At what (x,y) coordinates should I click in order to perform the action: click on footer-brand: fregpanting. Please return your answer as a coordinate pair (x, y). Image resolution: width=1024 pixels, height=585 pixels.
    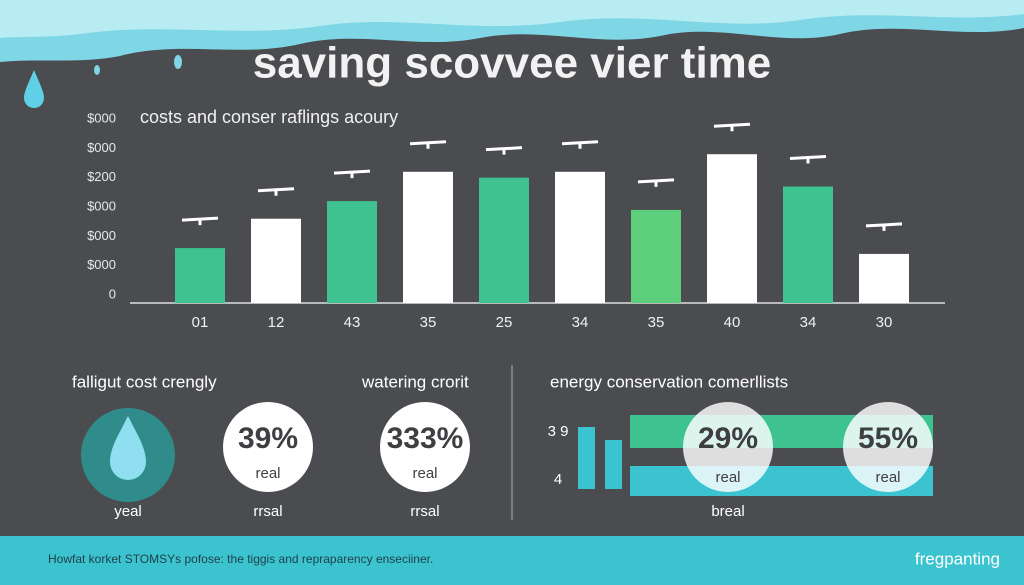
    Looking at the image, I should click on (957, 558).